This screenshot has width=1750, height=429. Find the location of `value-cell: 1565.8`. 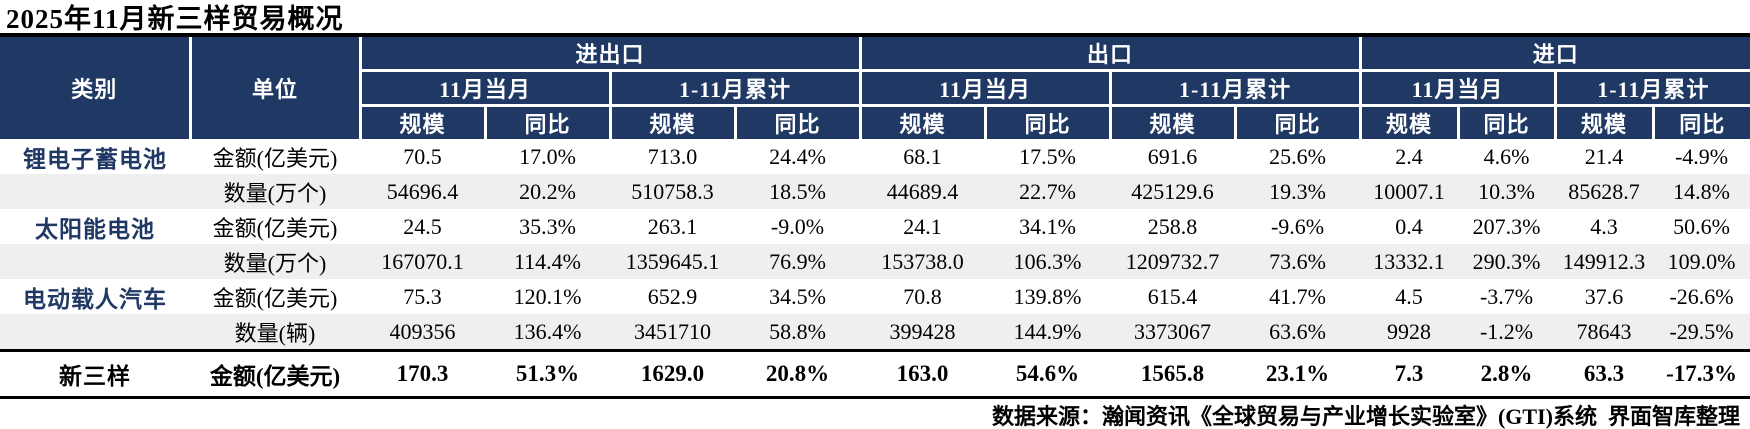

value-cell: 1565.8 is located at coordinates (1173, 374).